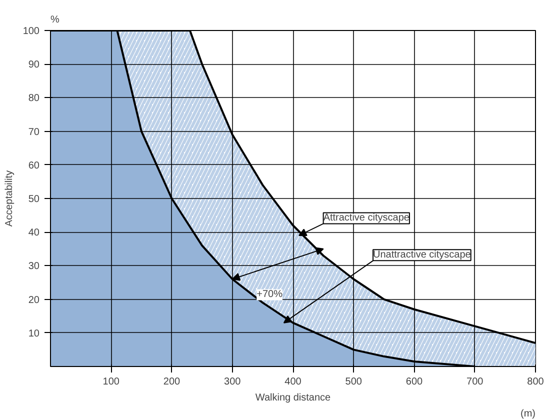 This screenshot has height=419, width=560. Describe the element at coordinates (34, 266) in the screenshot. I see `y-tick-label: 30` at that location.